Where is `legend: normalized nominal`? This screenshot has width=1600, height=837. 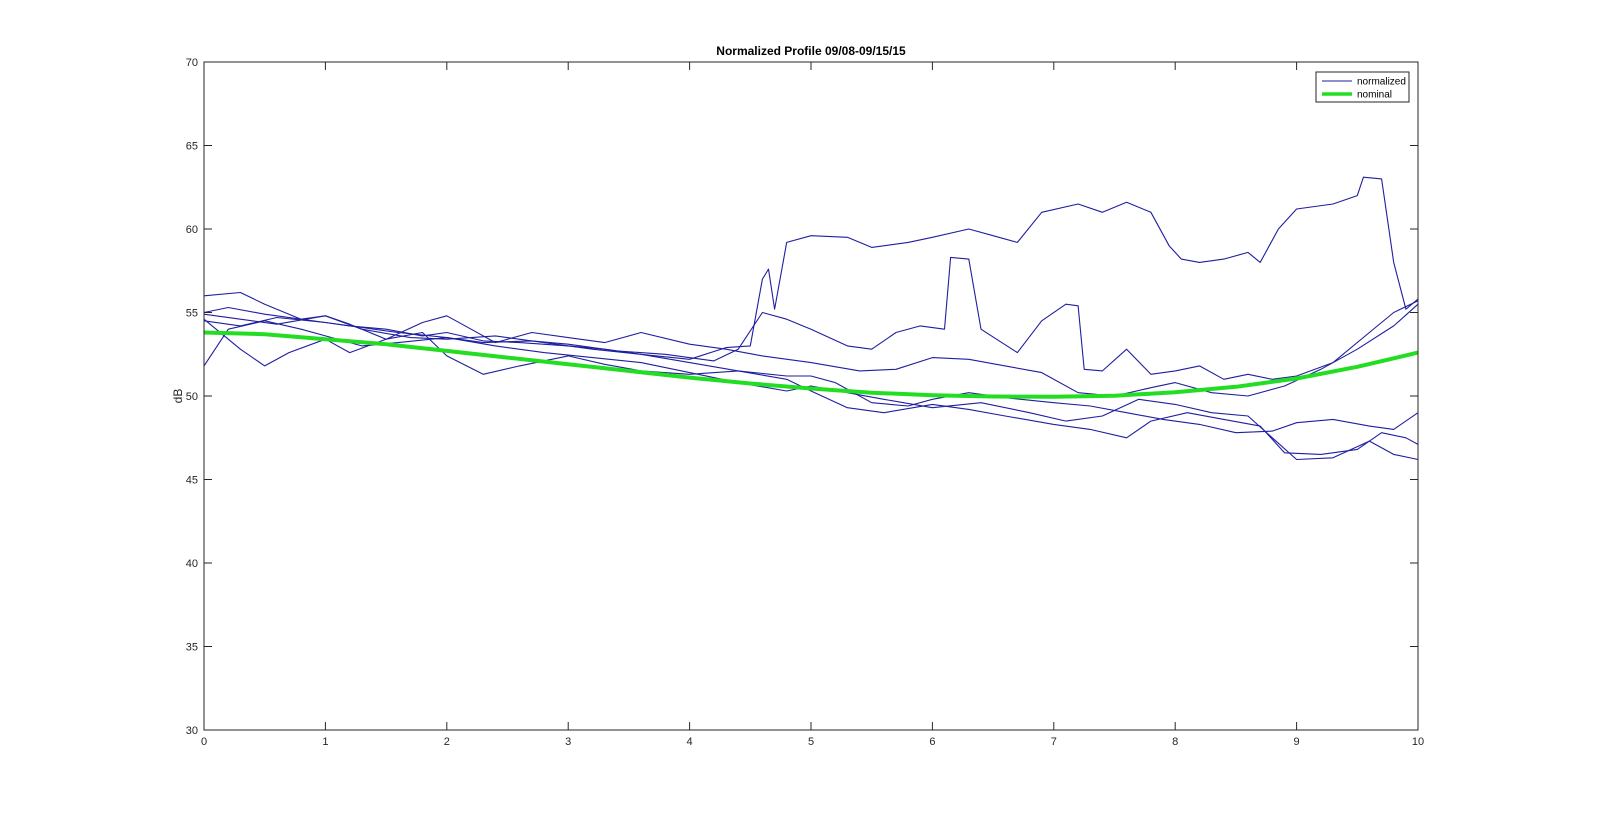
legend: normalized nominal is located at coordinates (1362, 87).